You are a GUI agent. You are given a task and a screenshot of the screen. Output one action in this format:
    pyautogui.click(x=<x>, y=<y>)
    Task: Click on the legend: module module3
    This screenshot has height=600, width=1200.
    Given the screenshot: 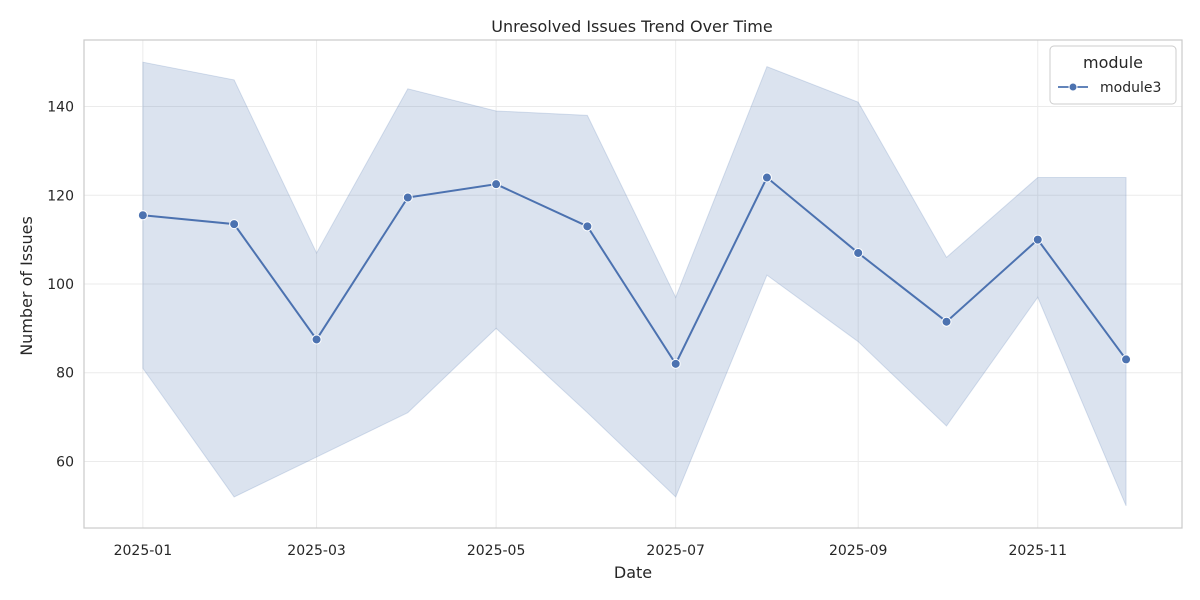 What is the action you would take?
    pyautogui.click(x=1113, y=75)
    